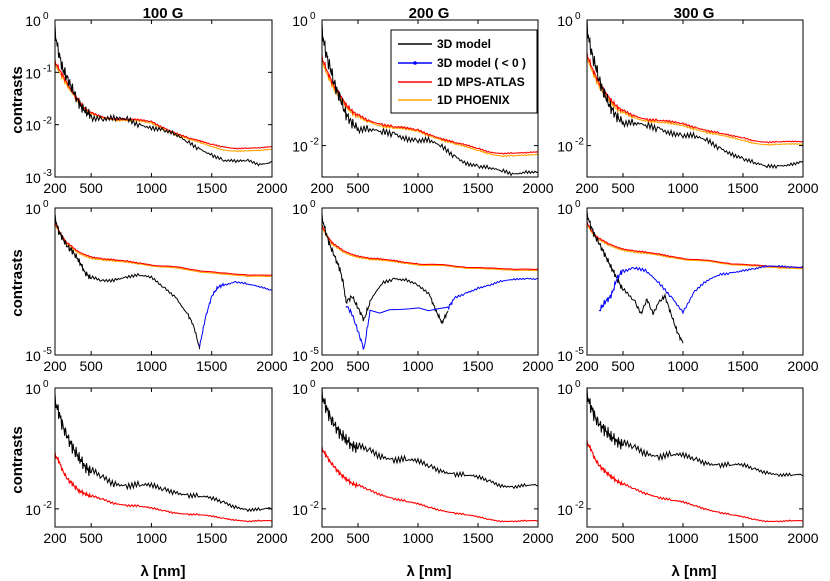 The width and height of the screenshot is (830, 581). Describe the element at coordinates (163, 13) in the screenshot. I see `column-title-100g: 100 G` at that location.